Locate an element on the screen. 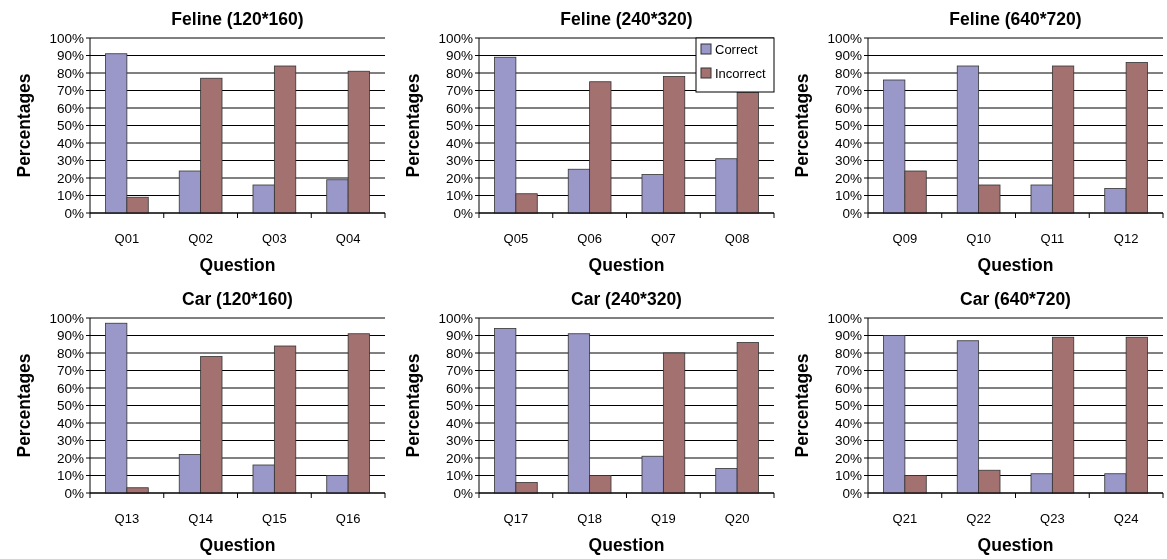  x-tick-label: Q23 is located at coordinates (1052, 518).